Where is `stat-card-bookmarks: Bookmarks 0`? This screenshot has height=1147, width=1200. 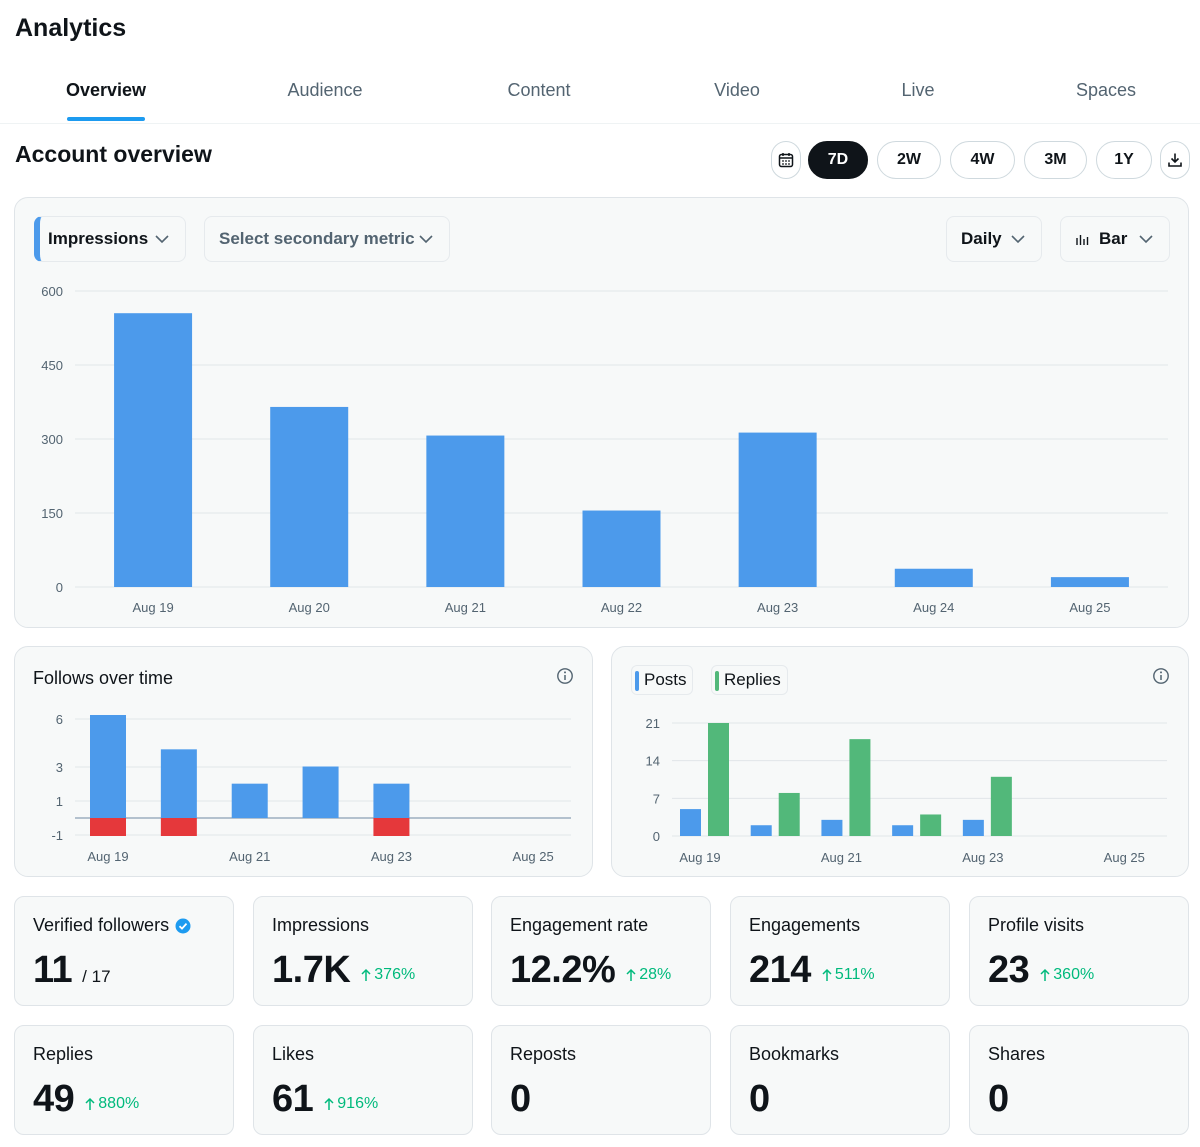 stat-card-bookmarks: Bookmarks 0 is located at coordinates (840, 1080).